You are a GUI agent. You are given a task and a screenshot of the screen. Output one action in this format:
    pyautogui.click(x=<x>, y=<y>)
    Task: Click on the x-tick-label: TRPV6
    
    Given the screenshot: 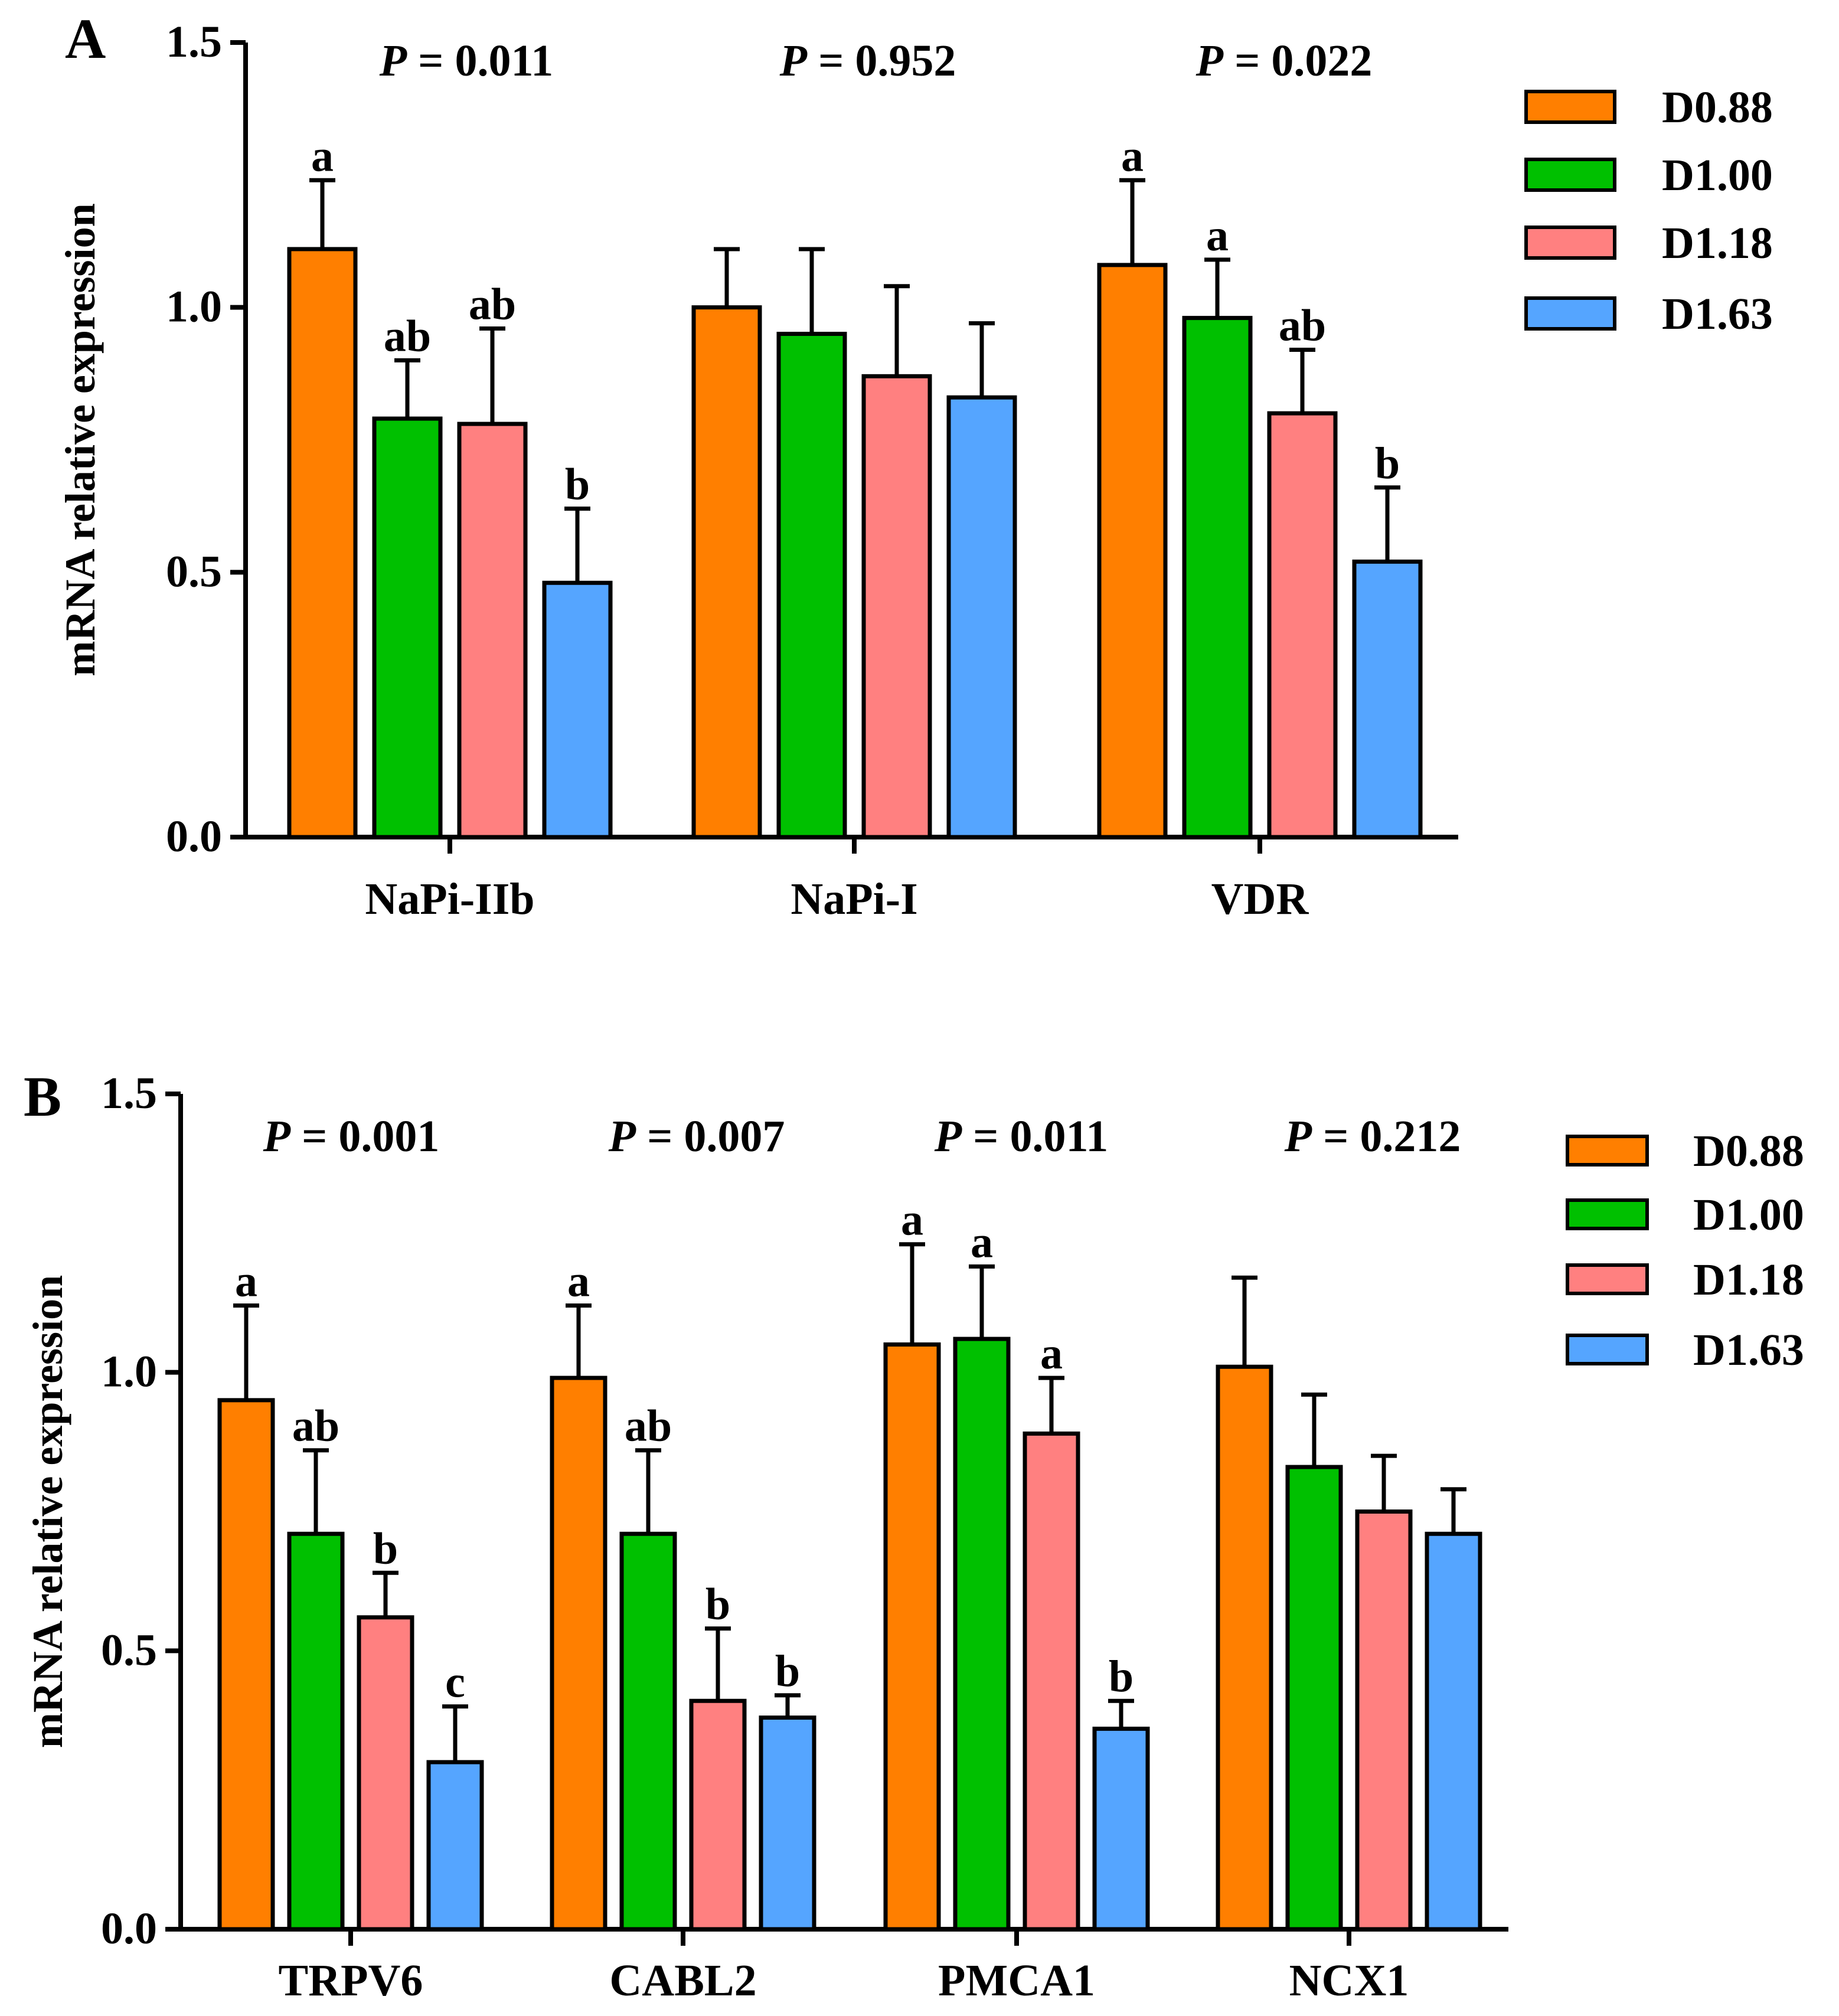 What is the action you would take?
    pyautogui.click(x=351, y=1981)
    